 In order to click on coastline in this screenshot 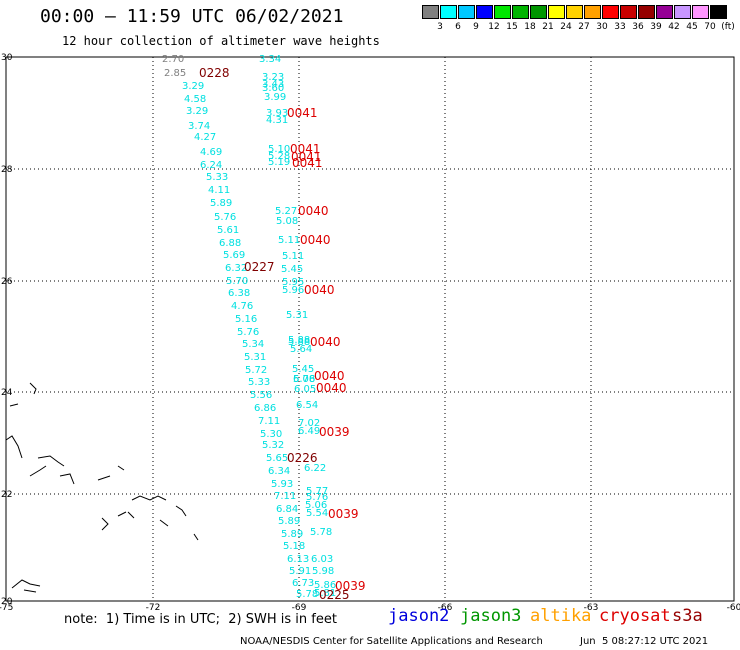, I will do `click(102, 487)`.